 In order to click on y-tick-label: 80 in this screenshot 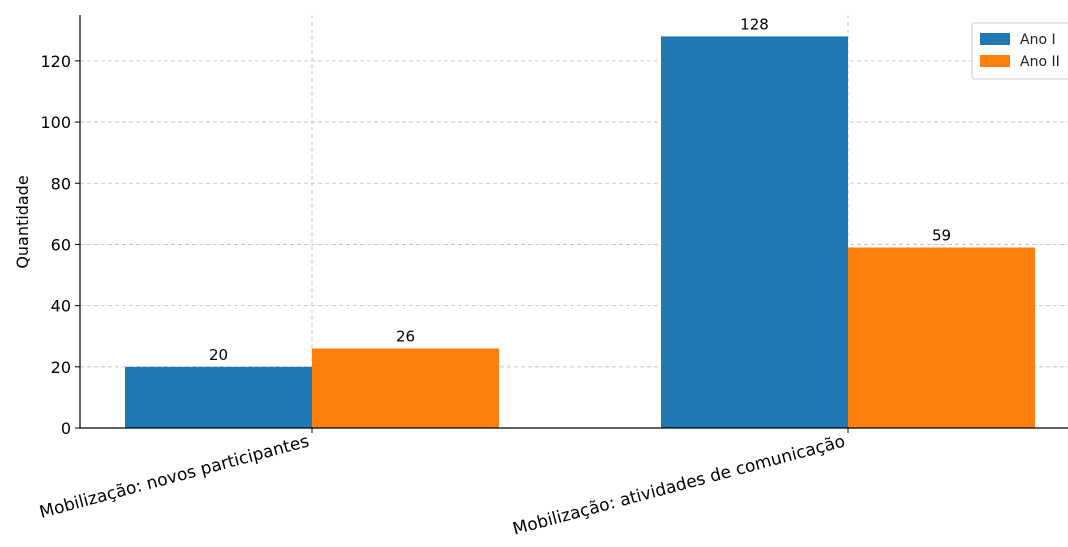, I will do `click(61, 183)`.